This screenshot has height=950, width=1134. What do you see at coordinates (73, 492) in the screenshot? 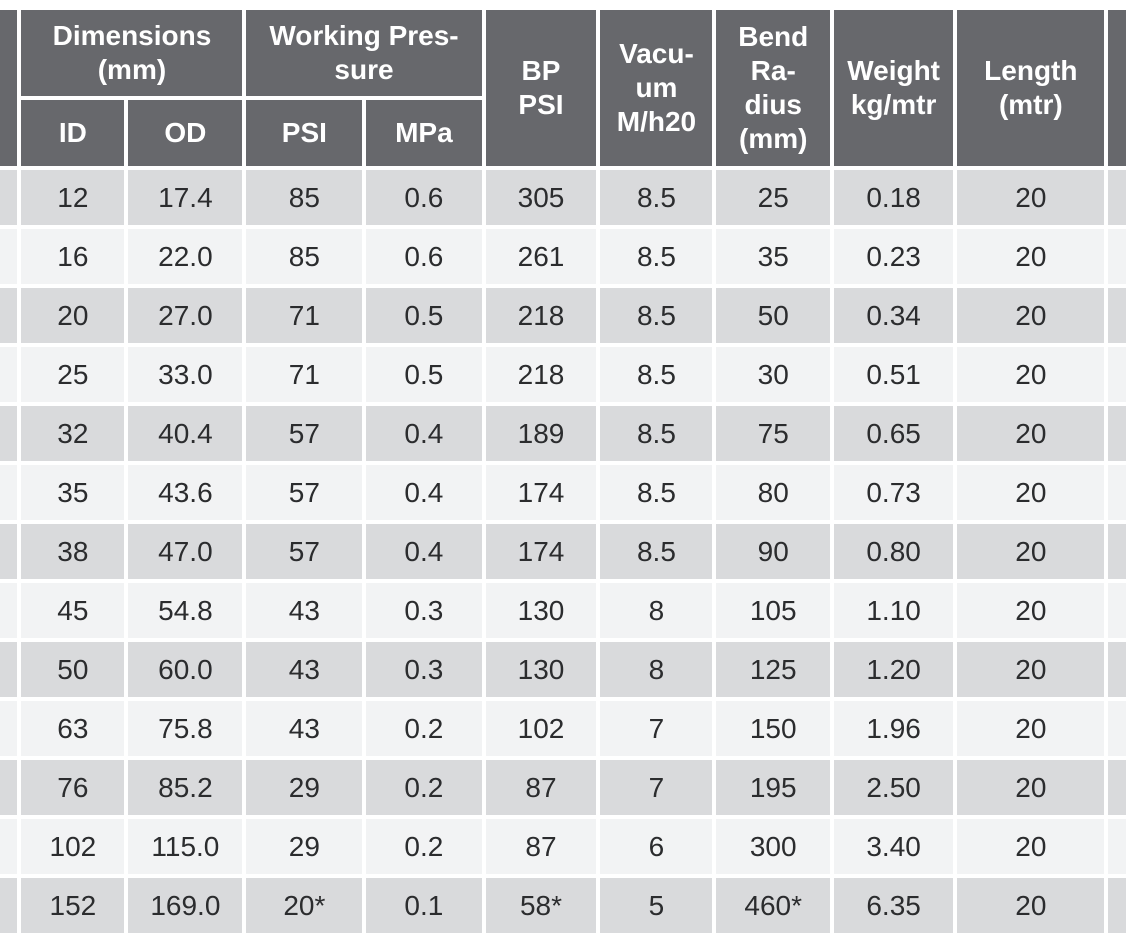
I see `table-cell: 35` at bounding box center [73, 492].